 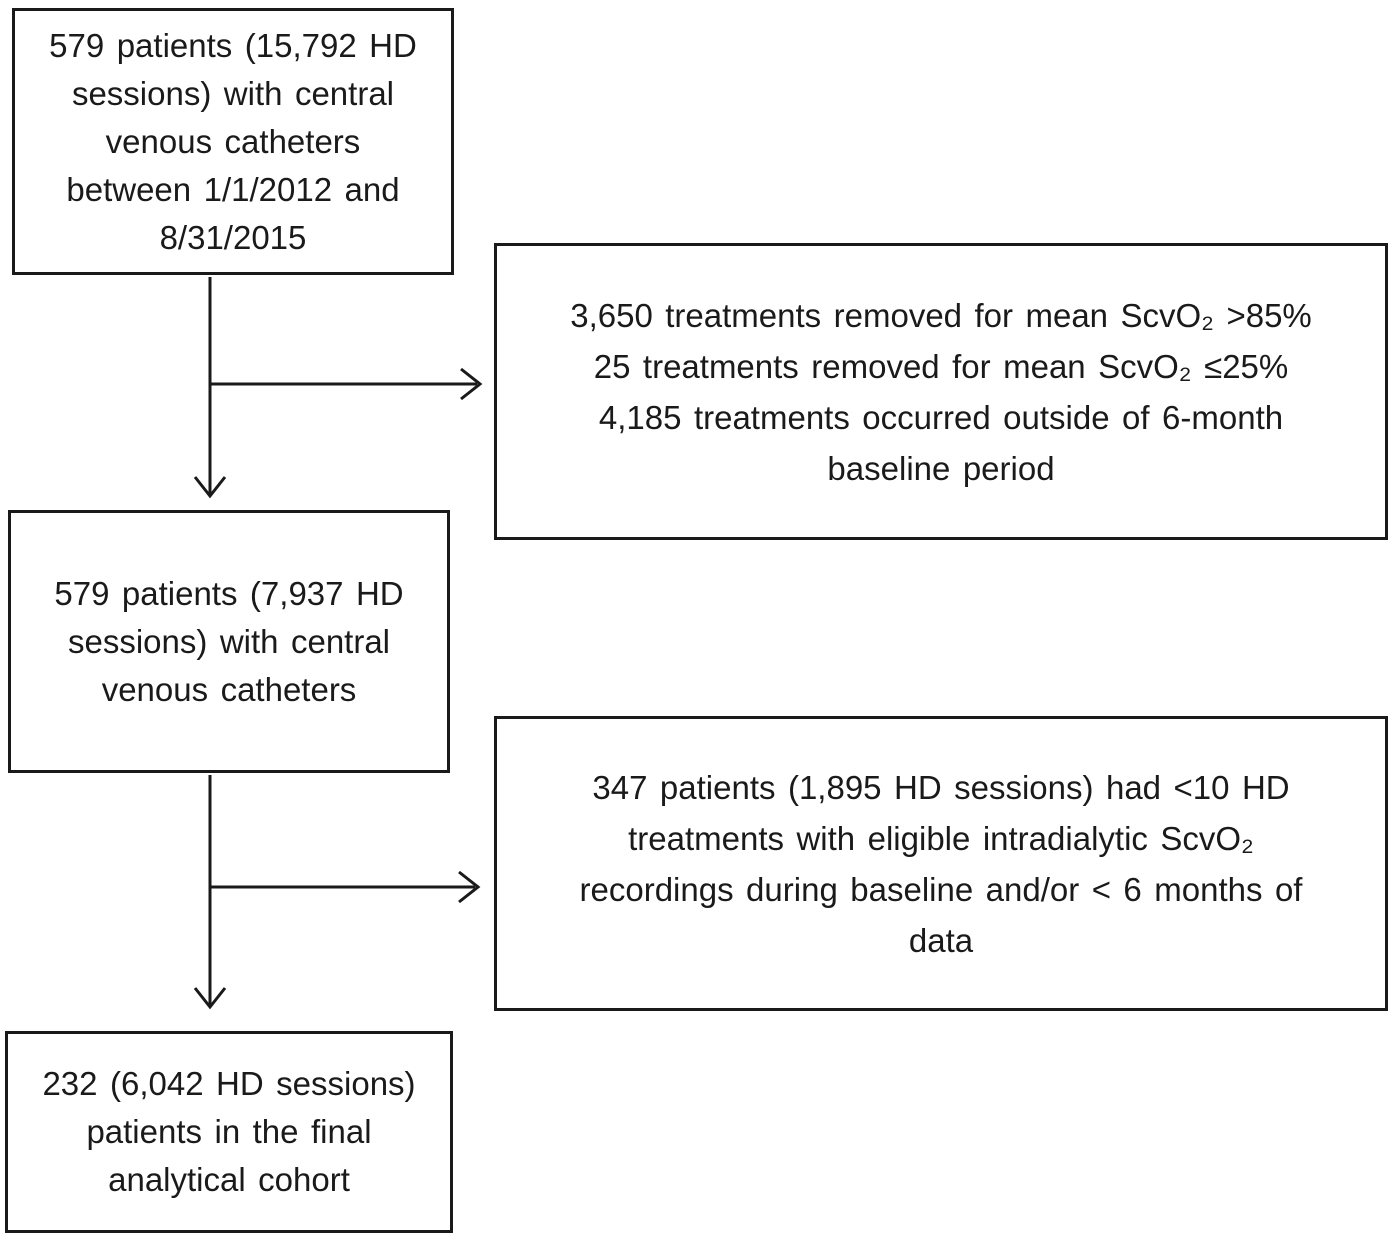 I want to click on arrow-eligible-to-final, so click(x=210, y=892).